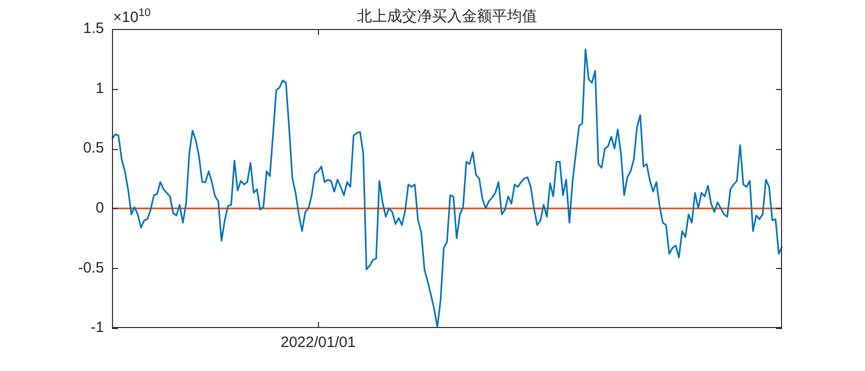 This screenshot has height=371, width=865. Describe the element at coordinates (318, 343) in the screenshot. I see `x-tick-label: 2022/01/01` at that location.